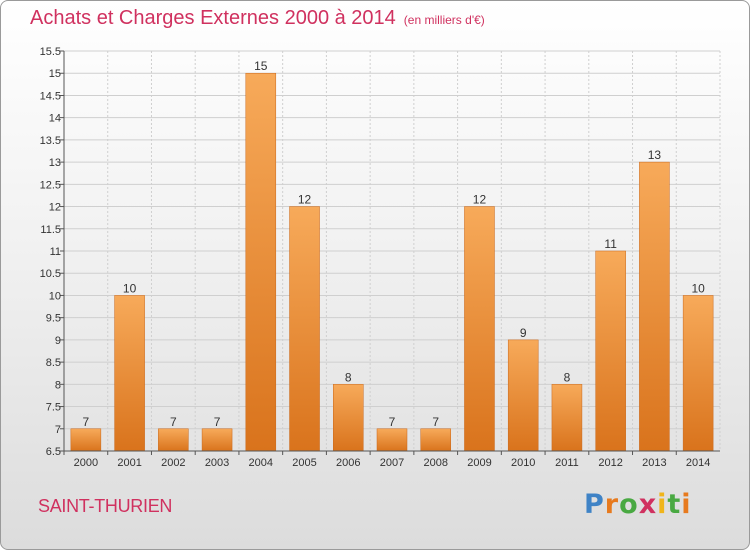 The width and height of the screenshot is (750, 550). What do you see at coordinates (261, 262) in the screenshot?
I see `bar-2004` at bounding box center [261, 262].